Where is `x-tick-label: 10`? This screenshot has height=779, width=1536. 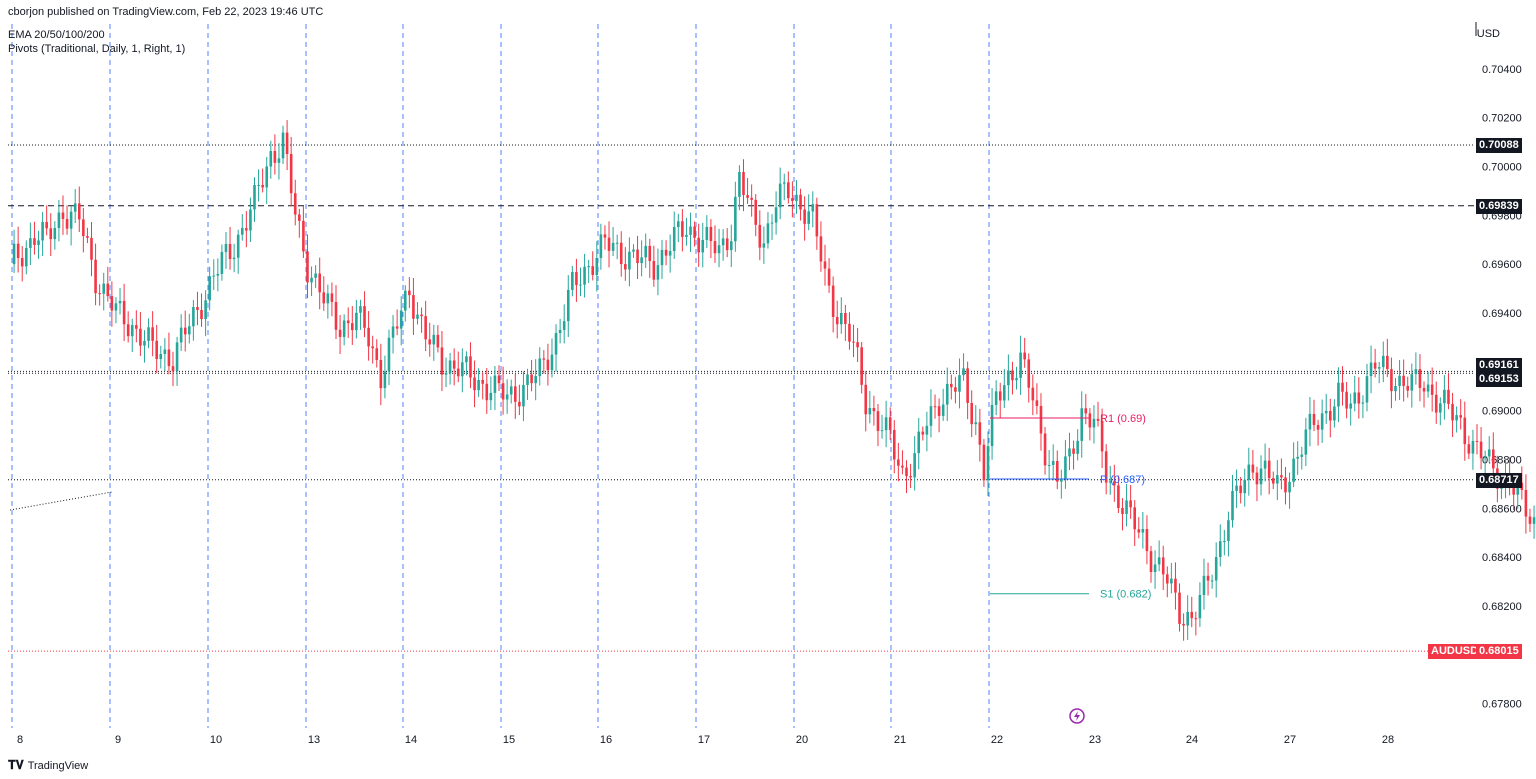 x-tick-label: 10 is located at coordinates (216, 740).